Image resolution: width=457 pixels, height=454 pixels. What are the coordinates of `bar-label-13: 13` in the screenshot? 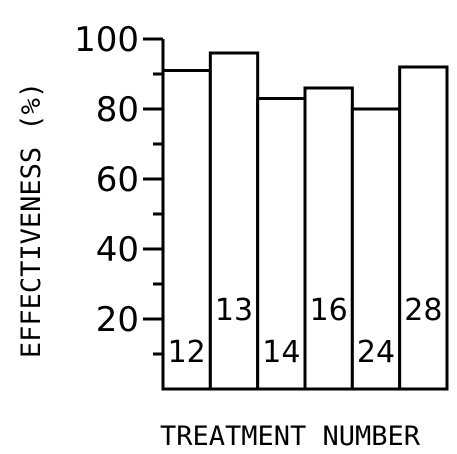 It's located at (234, 310).